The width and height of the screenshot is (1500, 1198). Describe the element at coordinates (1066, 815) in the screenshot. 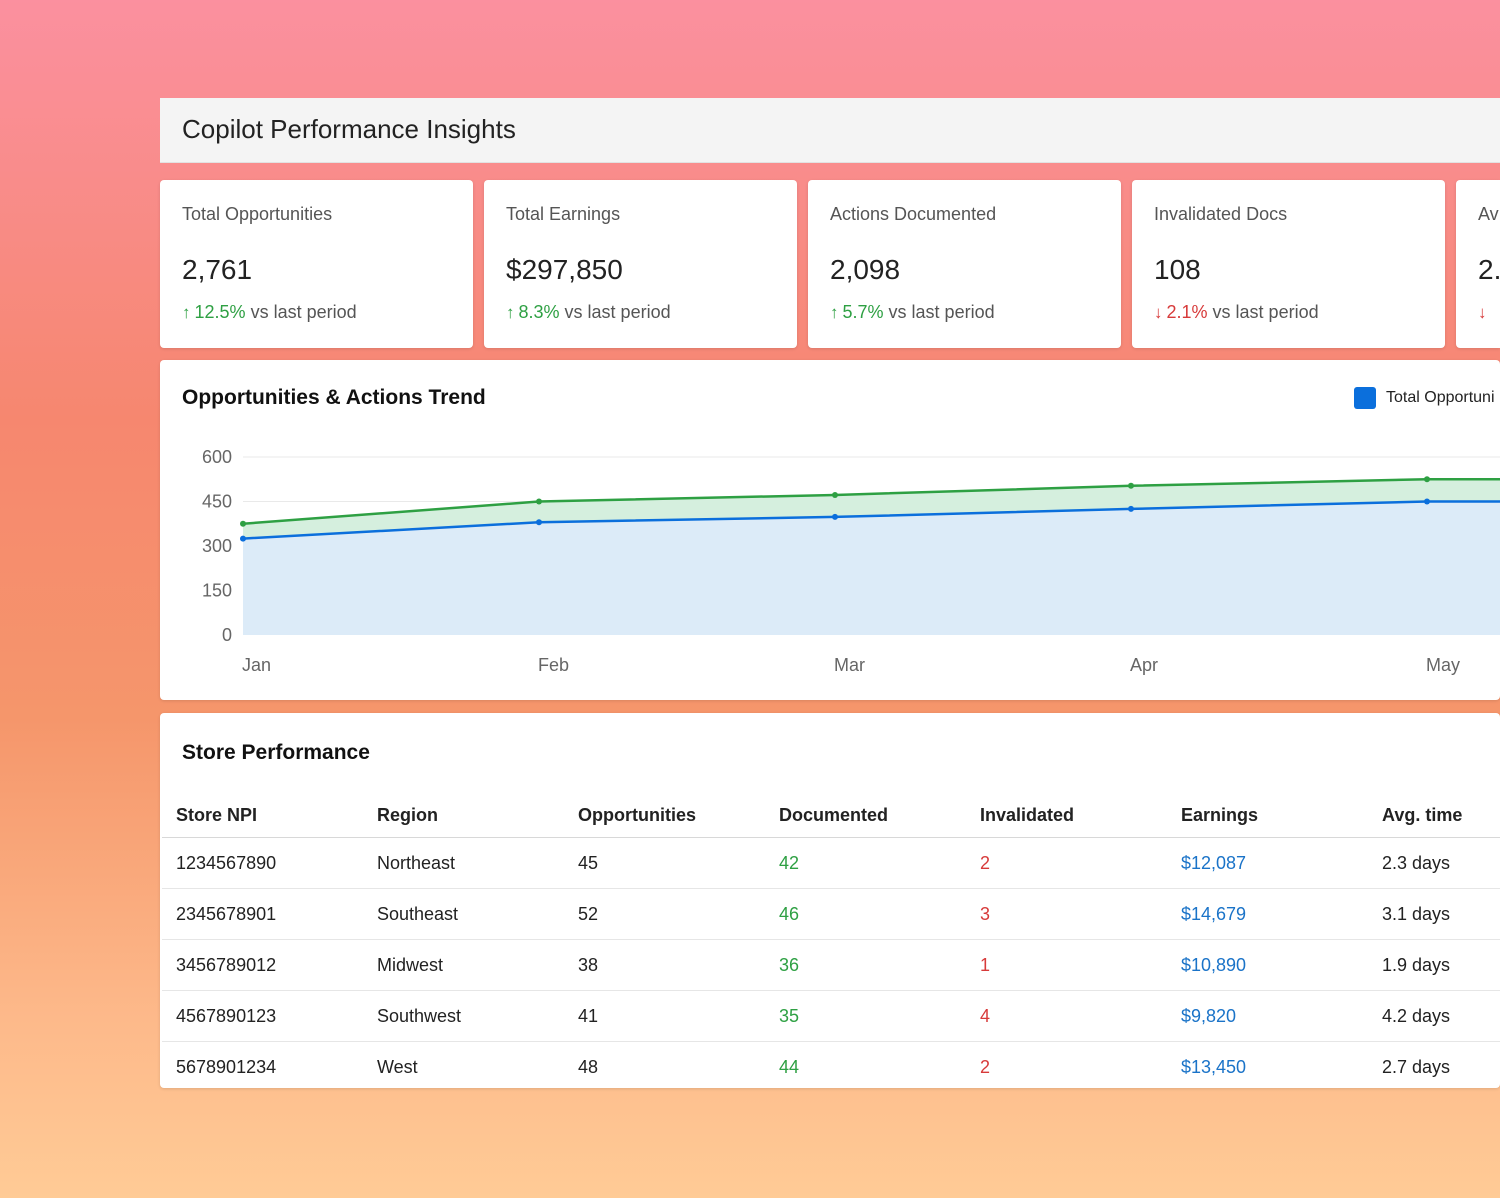

I see `column-header-invalidated: Invalidated` at that location.